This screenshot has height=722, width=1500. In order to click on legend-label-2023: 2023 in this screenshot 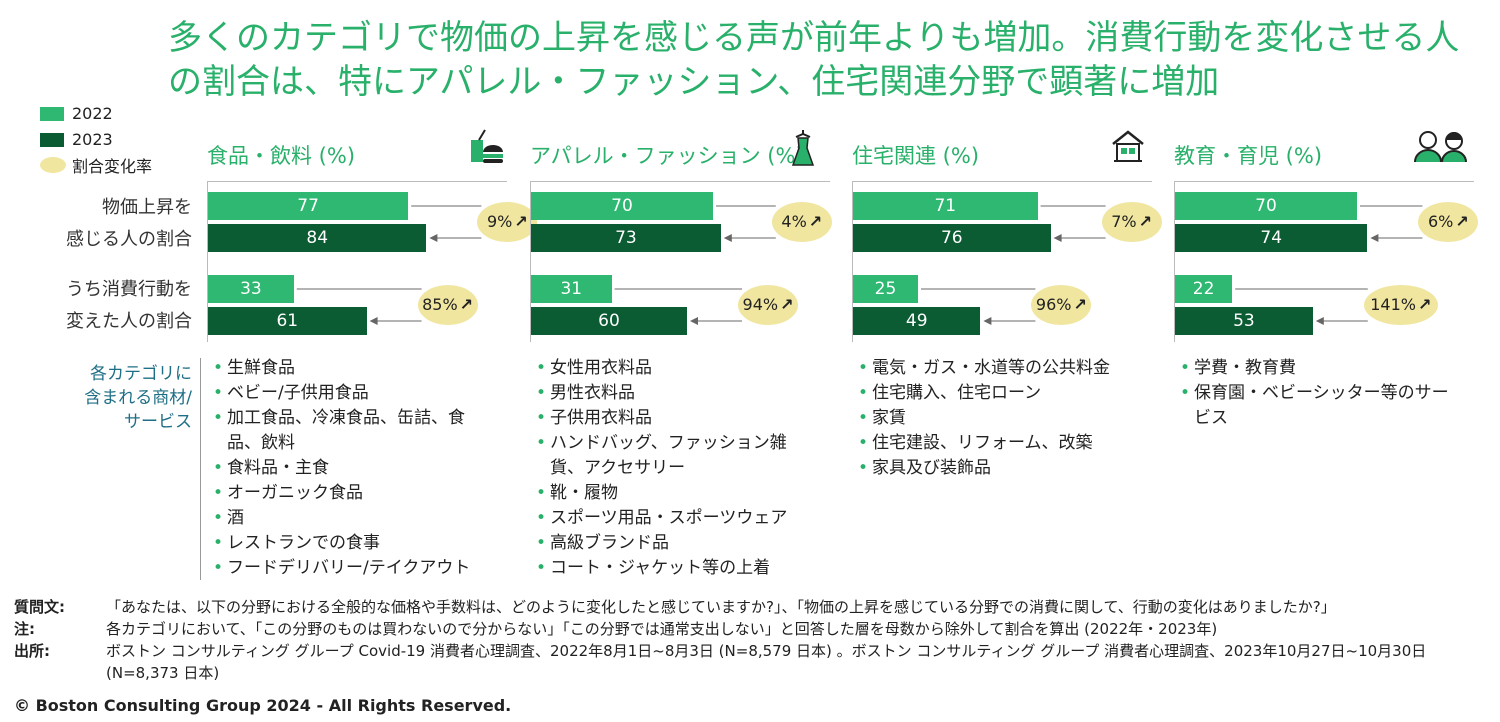, I will do `click(92, 139)`.